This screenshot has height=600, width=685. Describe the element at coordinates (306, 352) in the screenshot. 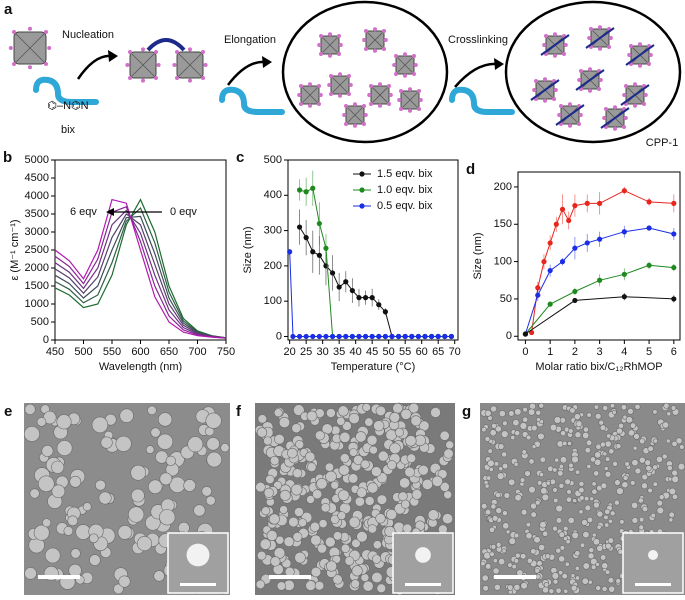

I see `x-tick-label: 25` at that location.